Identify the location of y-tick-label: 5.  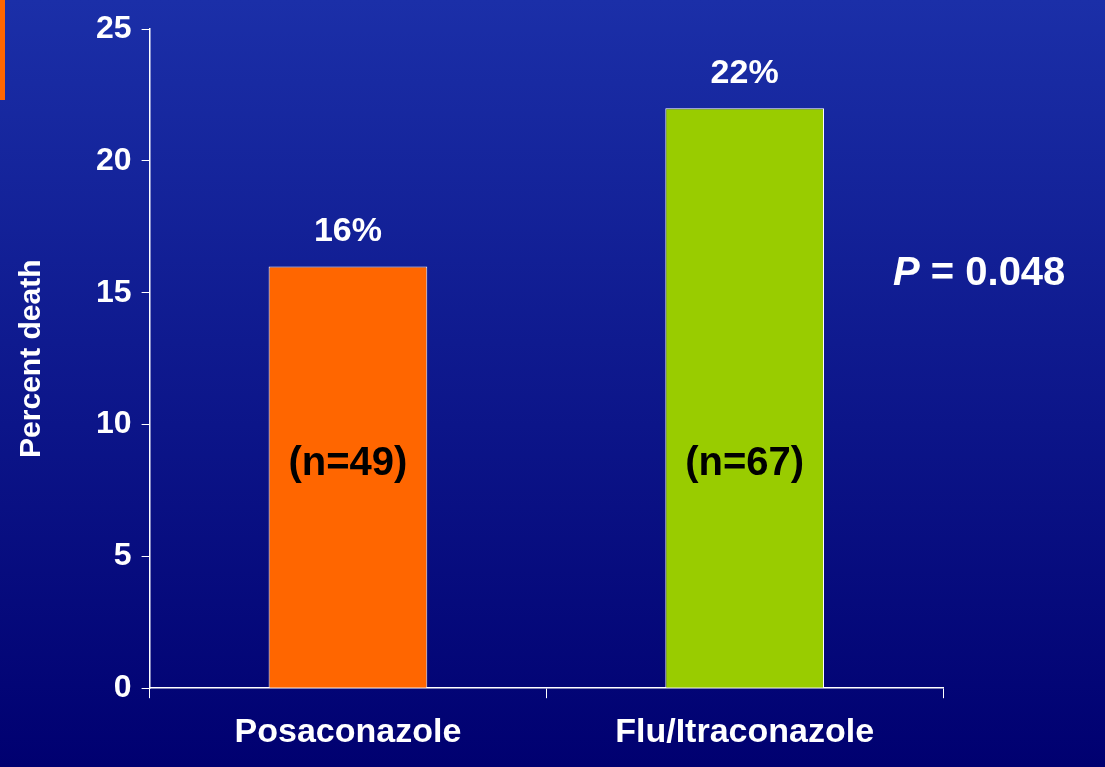
(122, 554).